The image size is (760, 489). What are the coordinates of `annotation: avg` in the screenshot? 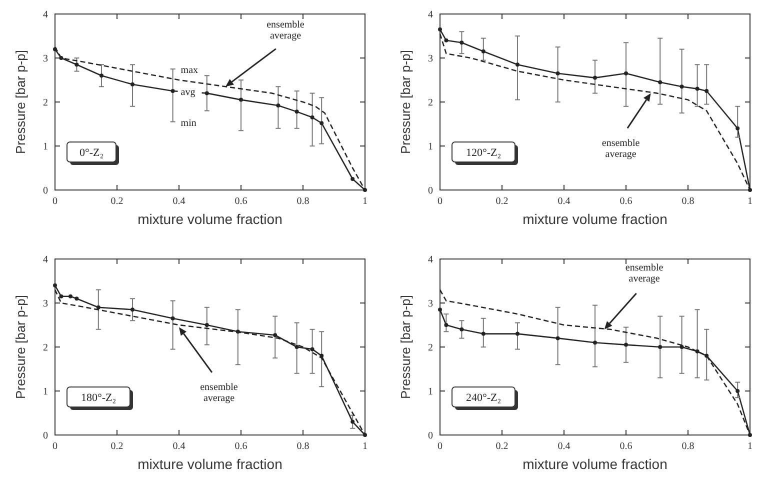 It's located at (188, 92).